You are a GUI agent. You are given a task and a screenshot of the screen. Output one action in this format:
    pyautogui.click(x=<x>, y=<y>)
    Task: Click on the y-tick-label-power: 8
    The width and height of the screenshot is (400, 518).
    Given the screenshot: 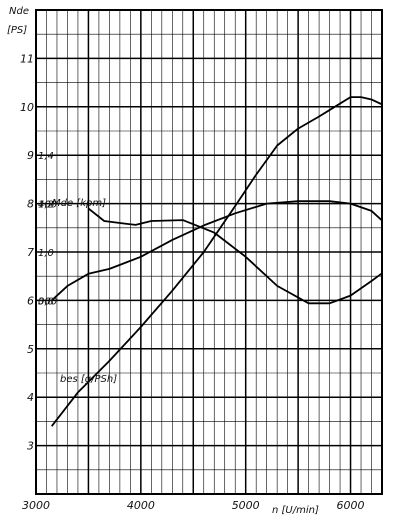 What is the action you would take?
    pyautogui.click(x=30, y=204)
    